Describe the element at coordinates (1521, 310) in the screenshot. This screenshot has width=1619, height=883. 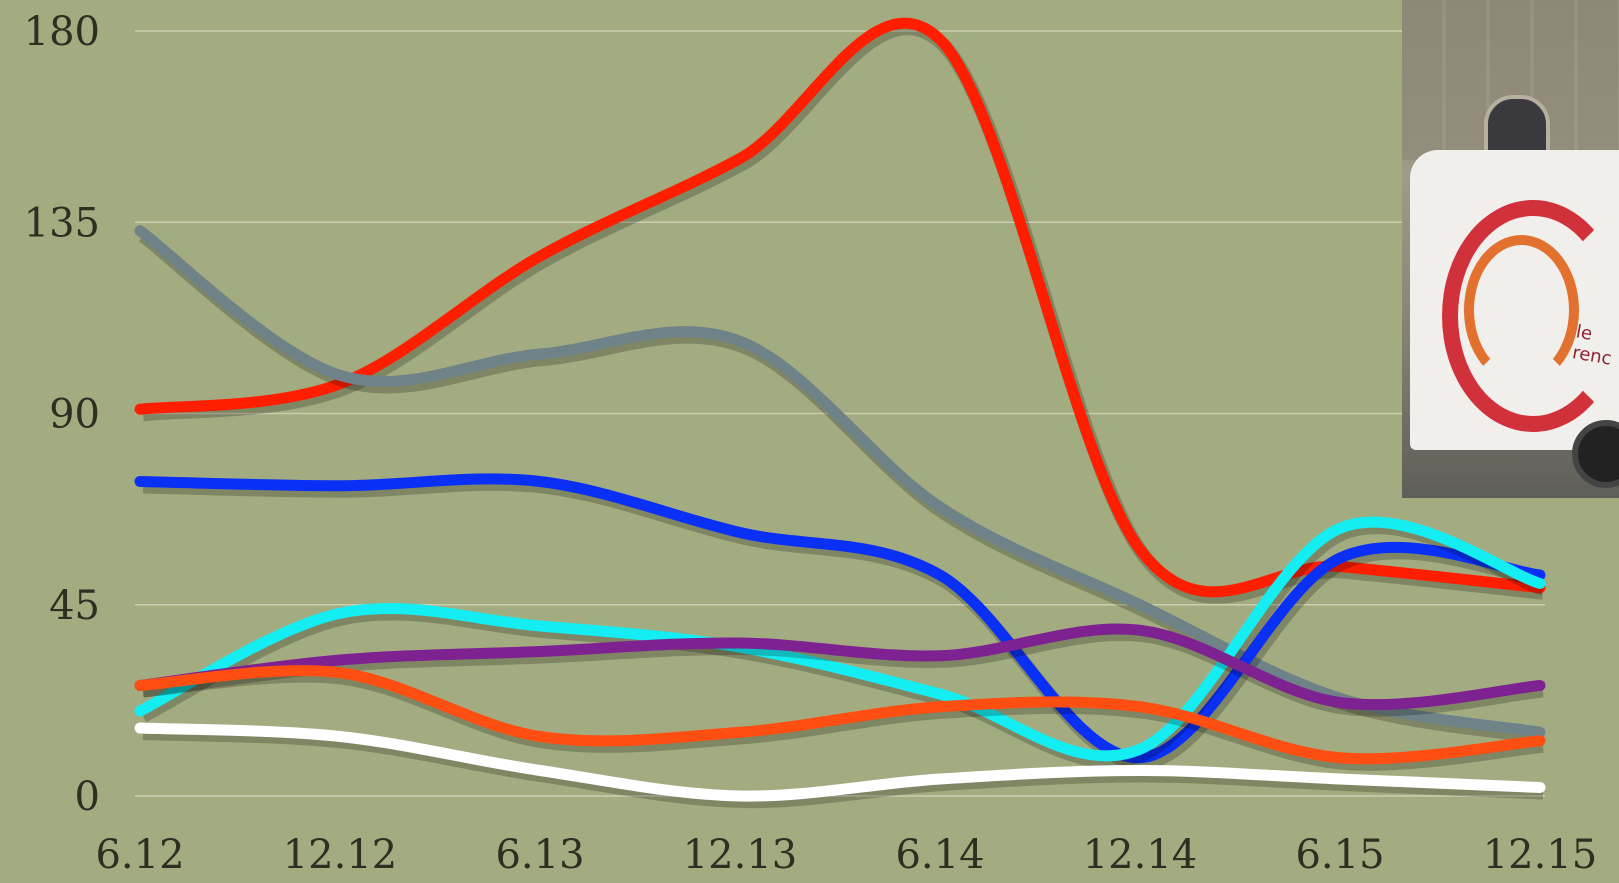
I see `van-logo-inner-ring` at that location.